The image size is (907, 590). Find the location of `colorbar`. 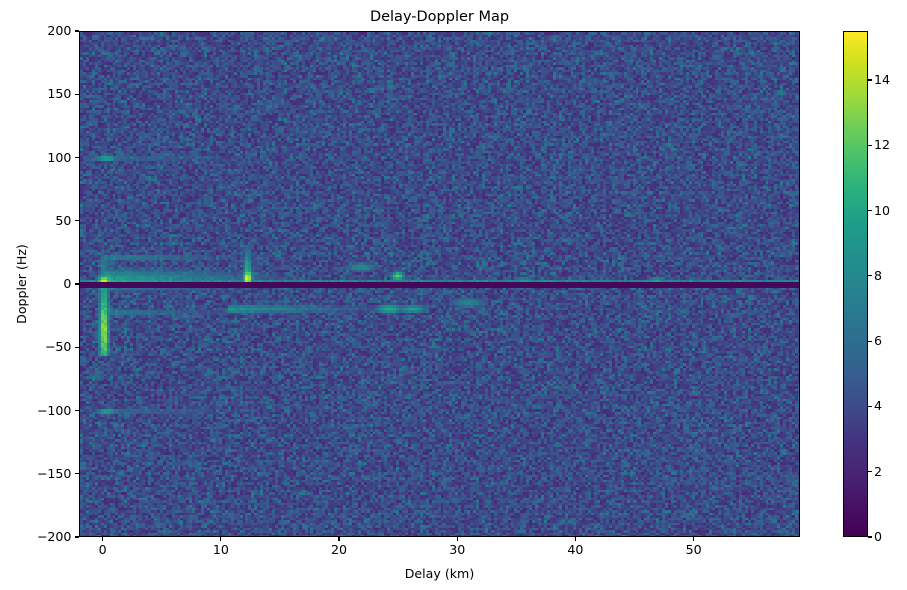

colorbar is located at coordinates (855, 284).